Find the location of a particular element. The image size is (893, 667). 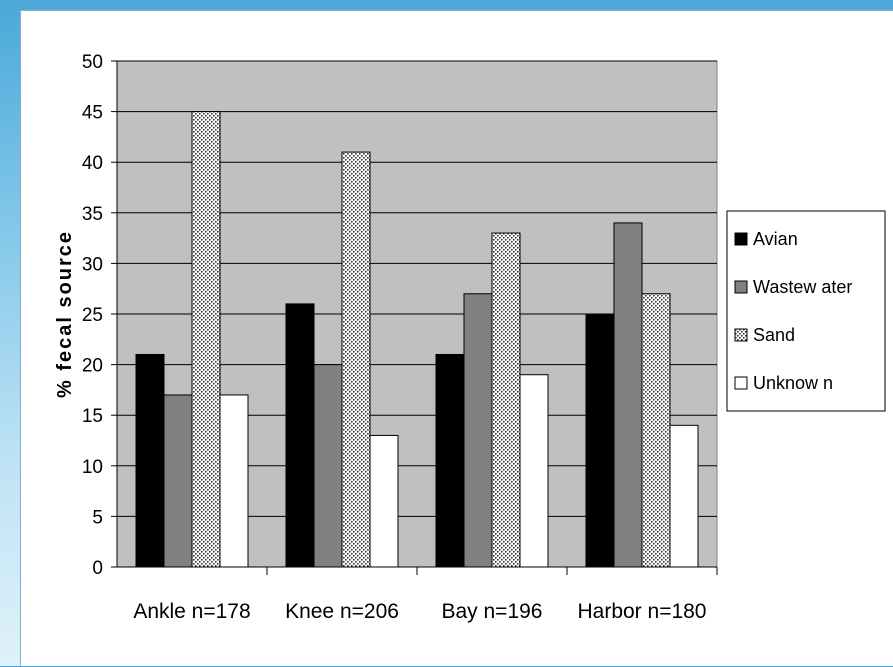

y-tick-label: 30 is located at coordinates (92, 264).